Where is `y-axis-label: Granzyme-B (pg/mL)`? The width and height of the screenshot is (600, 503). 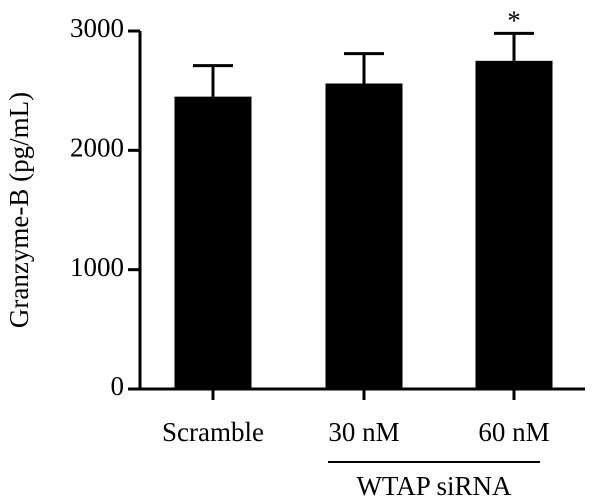 y-axis-label: Granzyme-B (pg/mL) is located at coordinates (19, 210).